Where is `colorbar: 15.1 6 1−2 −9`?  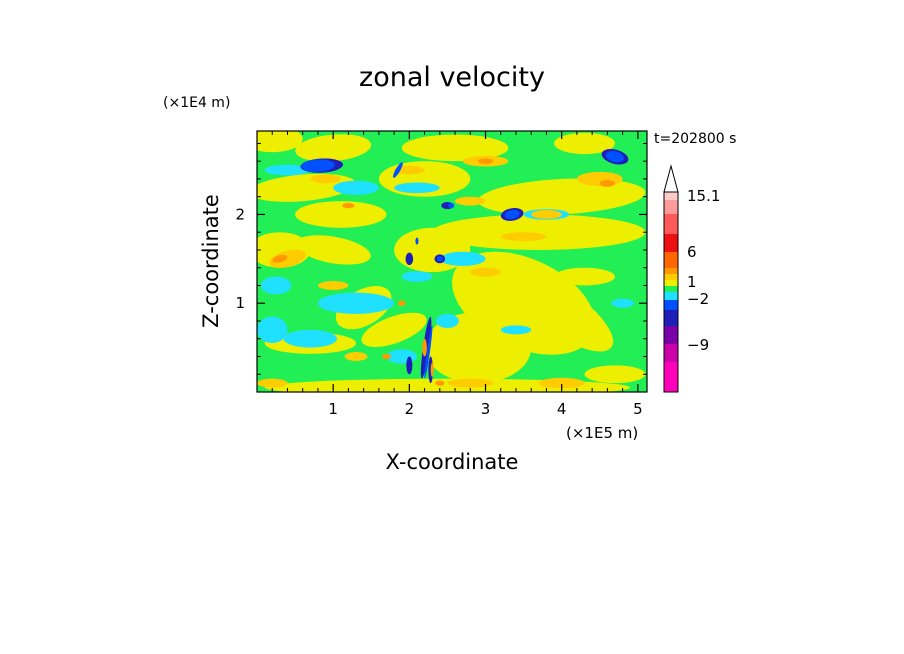 colorbar: 15.1 6 1−2 −9 is located at coordinates (691, 278).